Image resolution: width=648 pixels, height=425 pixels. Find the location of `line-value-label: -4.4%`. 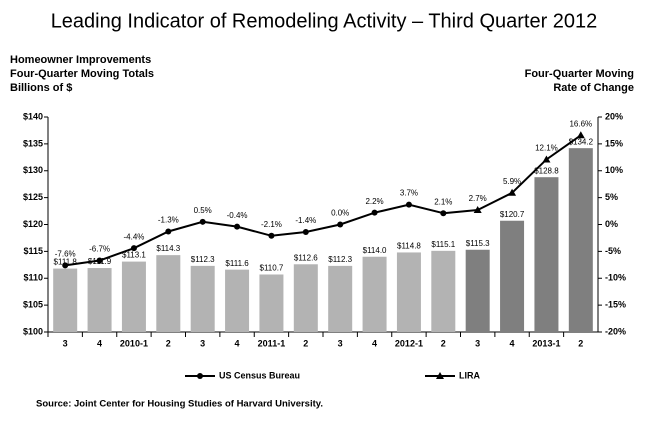

line-value-label: -4.4% is located at coordinates (133, 236).